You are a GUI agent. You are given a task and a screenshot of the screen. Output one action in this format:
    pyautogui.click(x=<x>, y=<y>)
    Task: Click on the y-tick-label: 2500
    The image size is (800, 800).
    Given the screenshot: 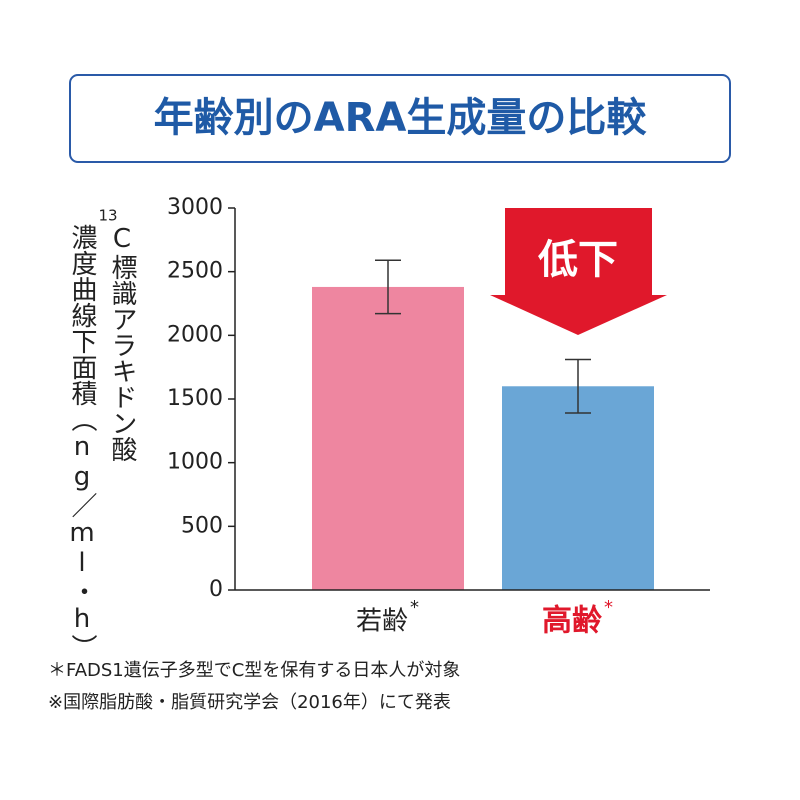 What is the action you would take?
    pyautogui.click(x=195, y=271)
    